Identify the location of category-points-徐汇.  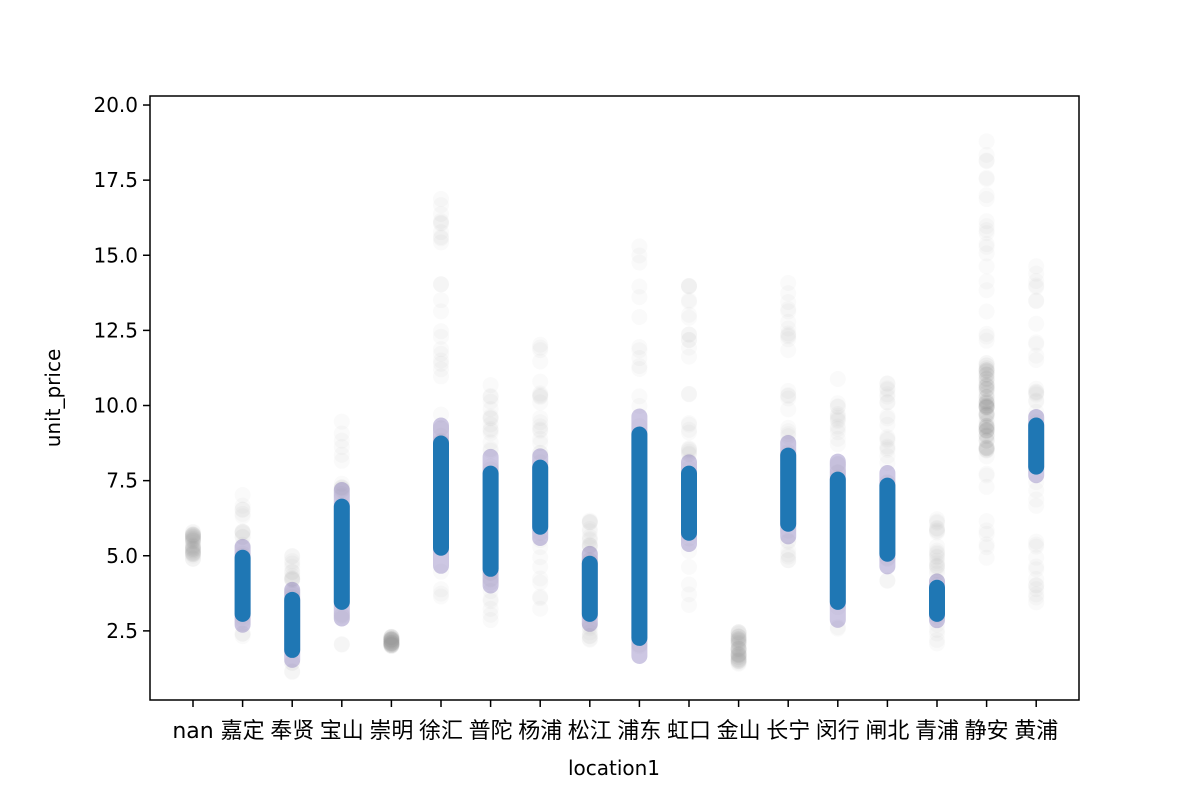
(441, 397).